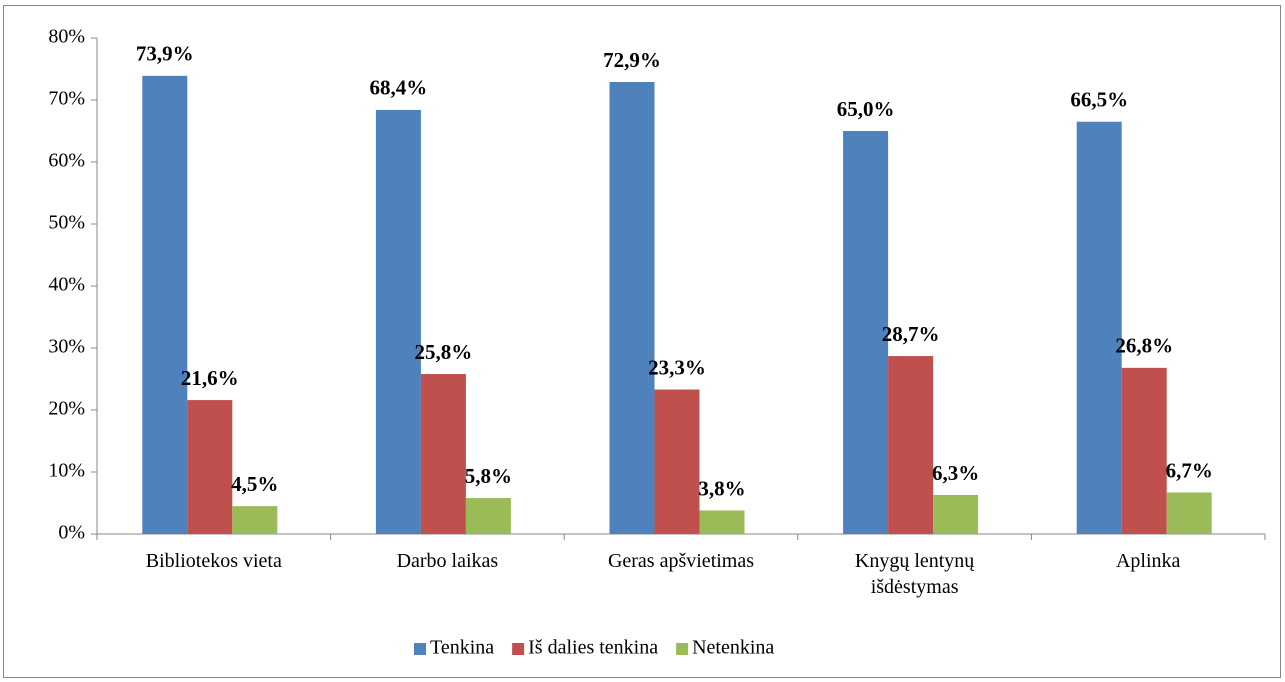  I want to click on x-tick-label-box: Bibliotekos vieta, so click(213, 561).